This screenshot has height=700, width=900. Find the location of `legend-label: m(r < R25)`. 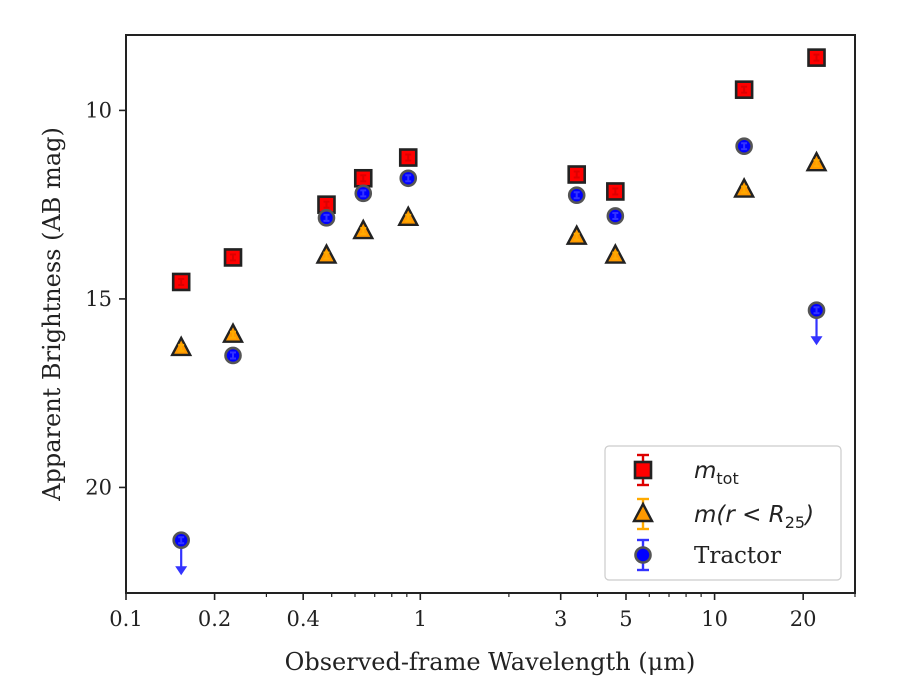

legend-label: m(r < R25) is located at coordinates (754, 517).